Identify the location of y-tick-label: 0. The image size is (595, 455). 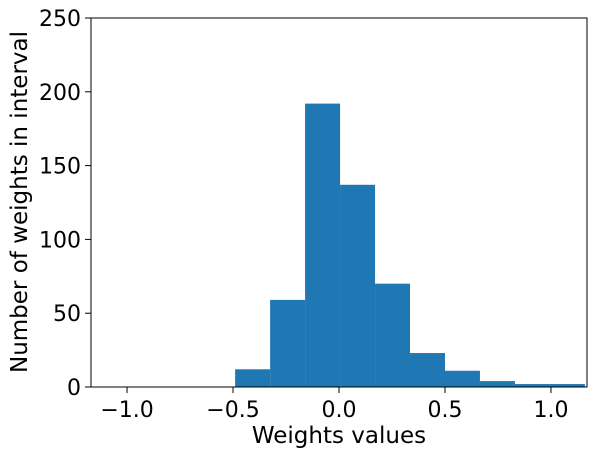
(74, 388).